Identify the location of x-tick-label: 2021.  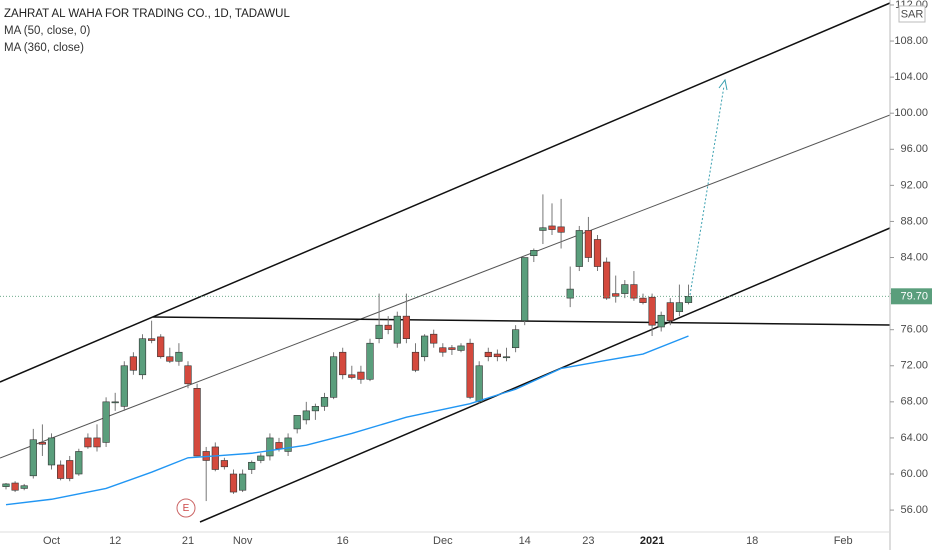
(652, 541).